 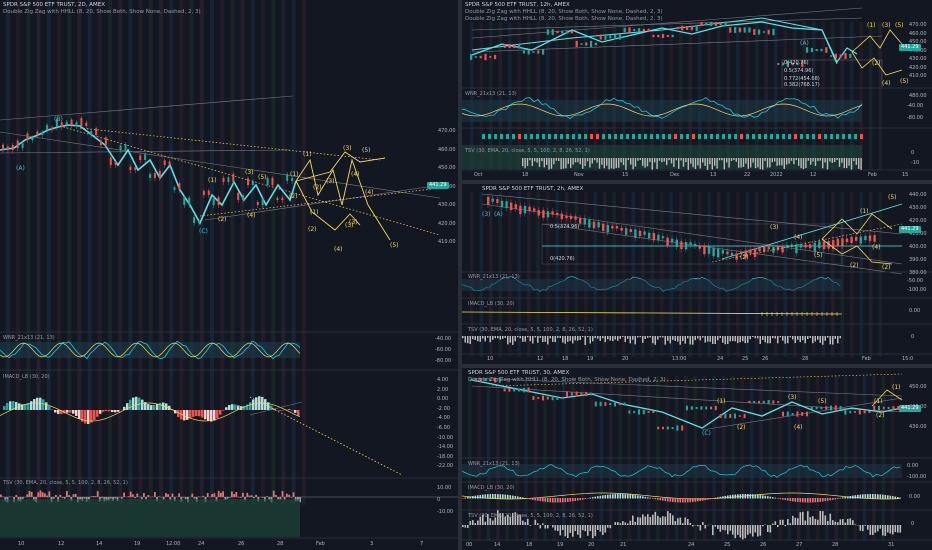 I want to click on left-price-tick: 470.00, so click(x=447, y=131).